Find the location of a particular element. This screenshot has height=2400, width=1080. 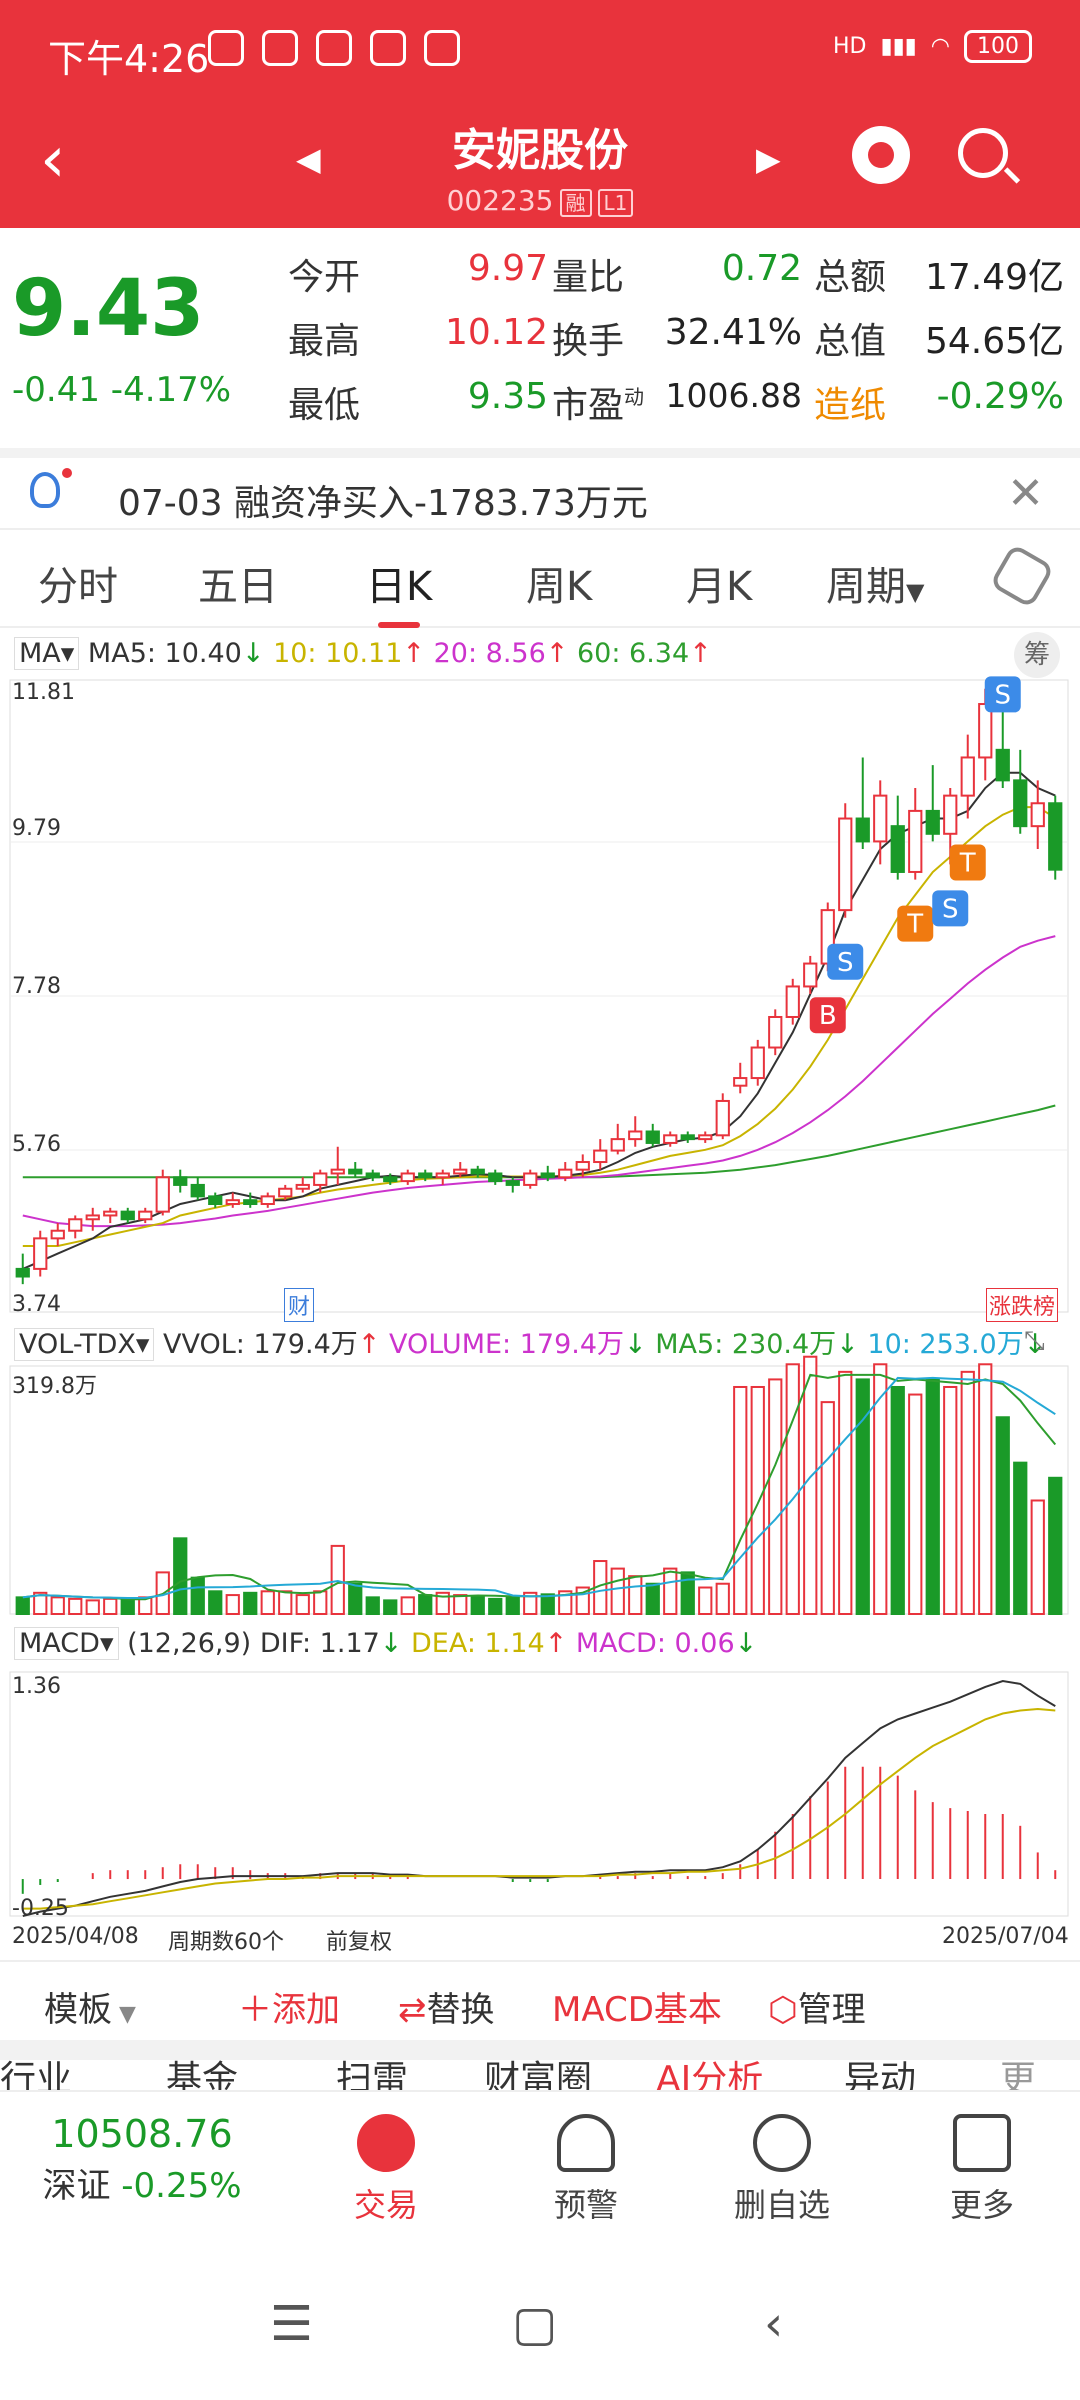

finance-mark: 财 is located at coordinates (299, 1305).